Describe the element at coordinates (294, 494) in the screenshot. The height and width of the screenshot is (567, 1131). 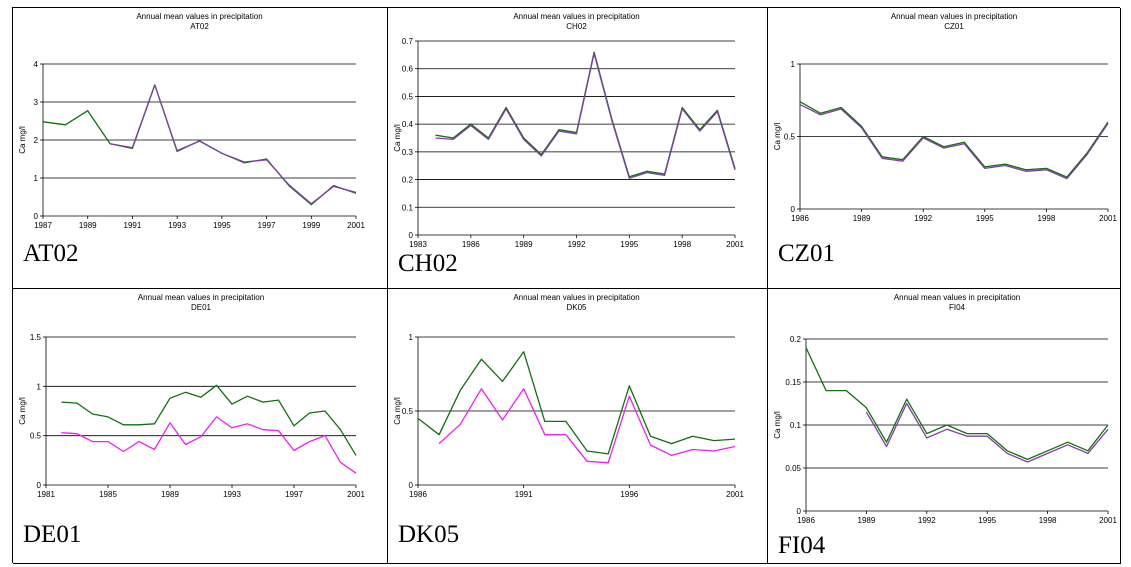
I see `x-tick-label: 1997` at that location.